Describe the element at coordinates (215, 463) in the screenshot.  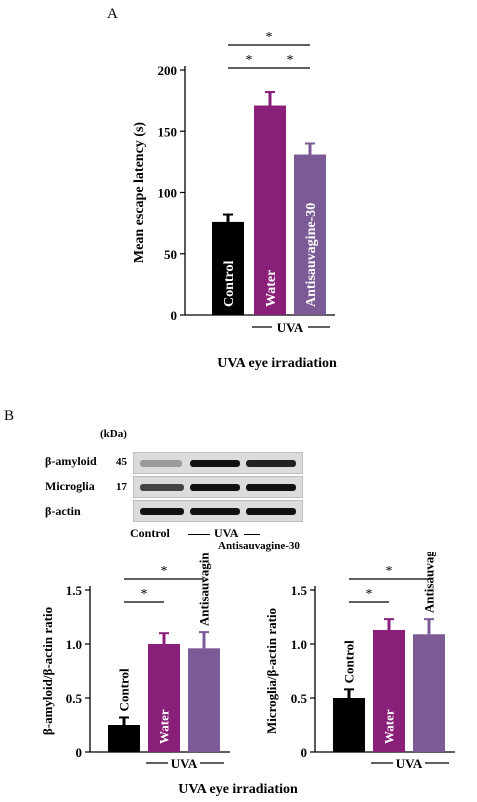
I see `band-amyloid-water` at that location.